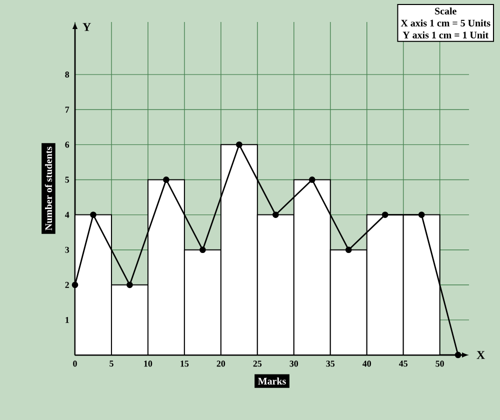 This screenshot has width=500, height=420. I want to click on x-tick-label: 10, so click(148, 363).